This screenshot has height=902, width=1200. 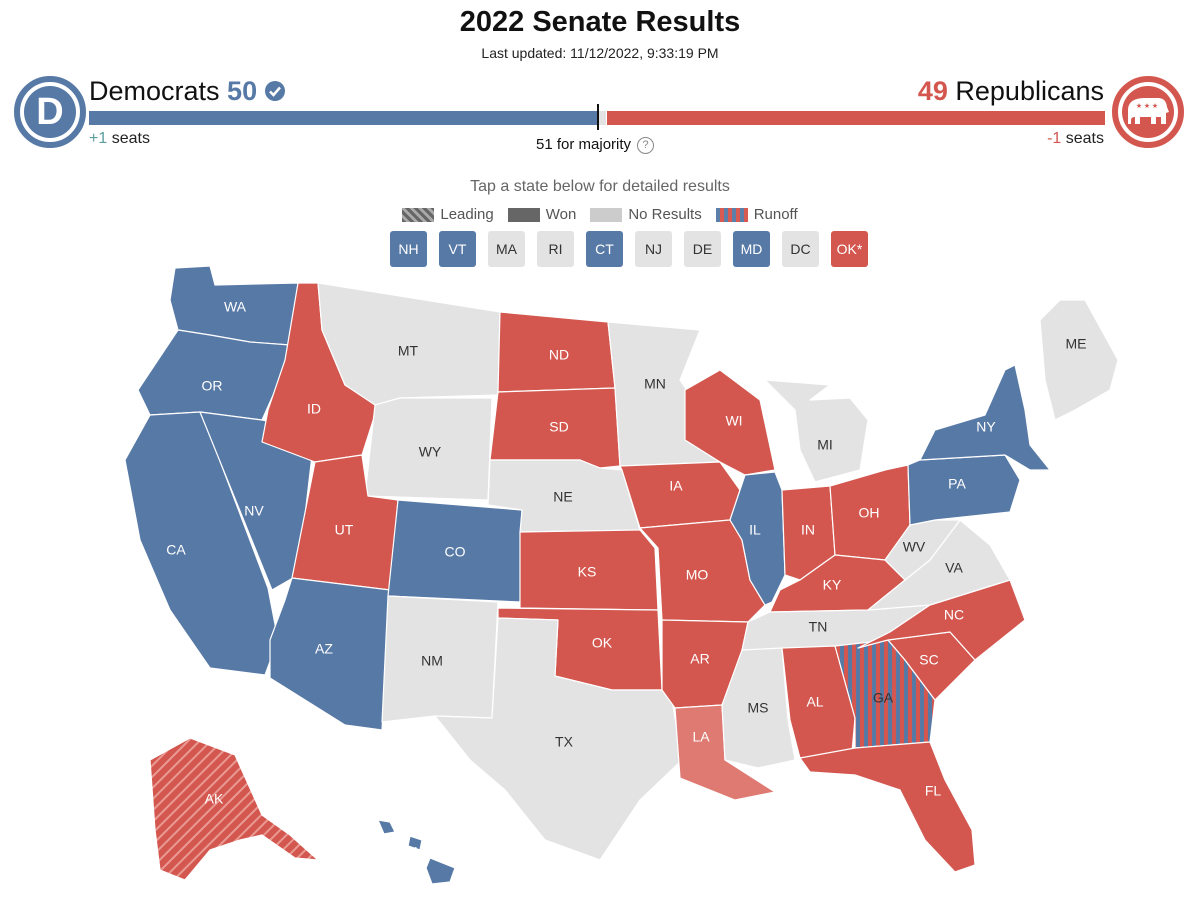 What do you see at coordinates (600, 53) in the screenshot?
I see `last-updated: Last updated: 11/12/2022, 9:33:19 PM` at bounding box center [600, 53].